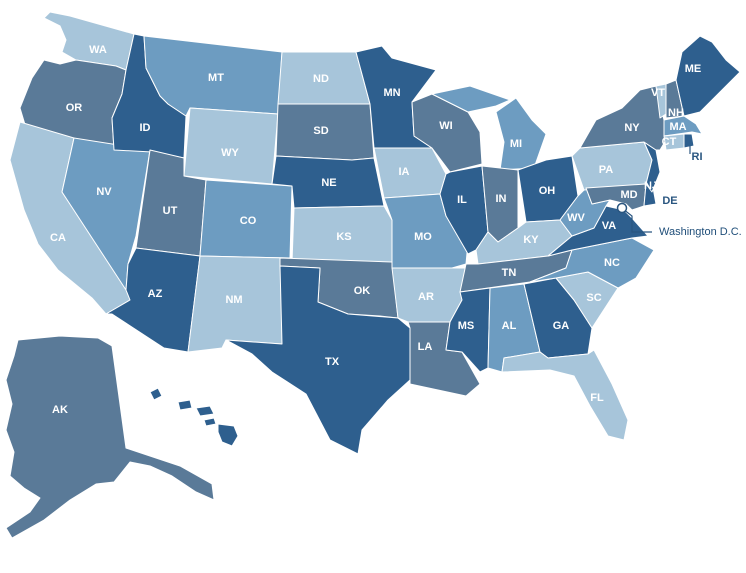  I want to click on state-MA, so click(683, 126).